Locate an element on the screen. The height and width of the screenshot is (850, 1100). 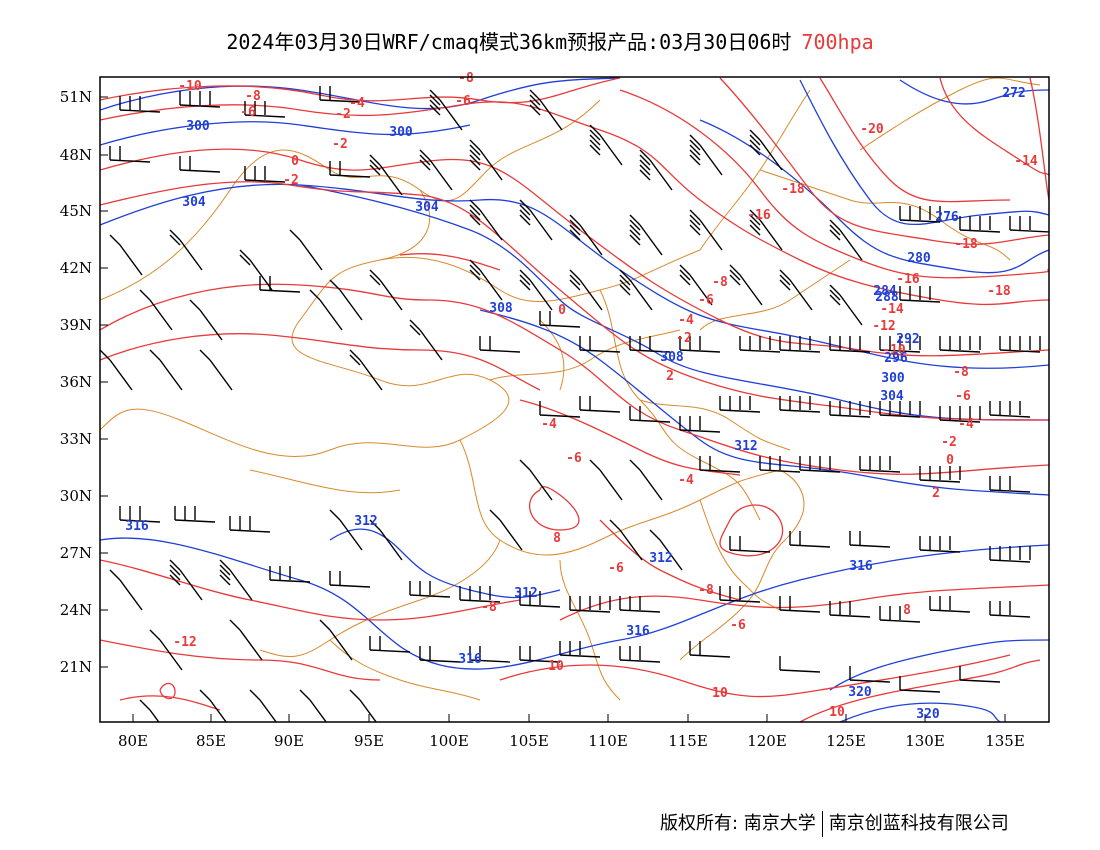
footer-separator is located at coordinates (822, 824).